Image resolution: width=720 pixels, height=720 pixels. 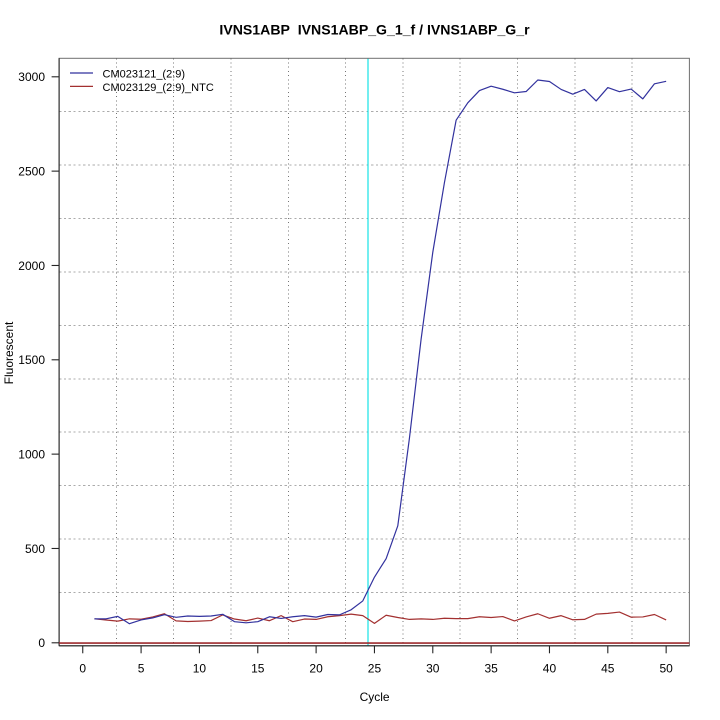 I want to click on svg-text: 2000, so click(x=31, y=266).